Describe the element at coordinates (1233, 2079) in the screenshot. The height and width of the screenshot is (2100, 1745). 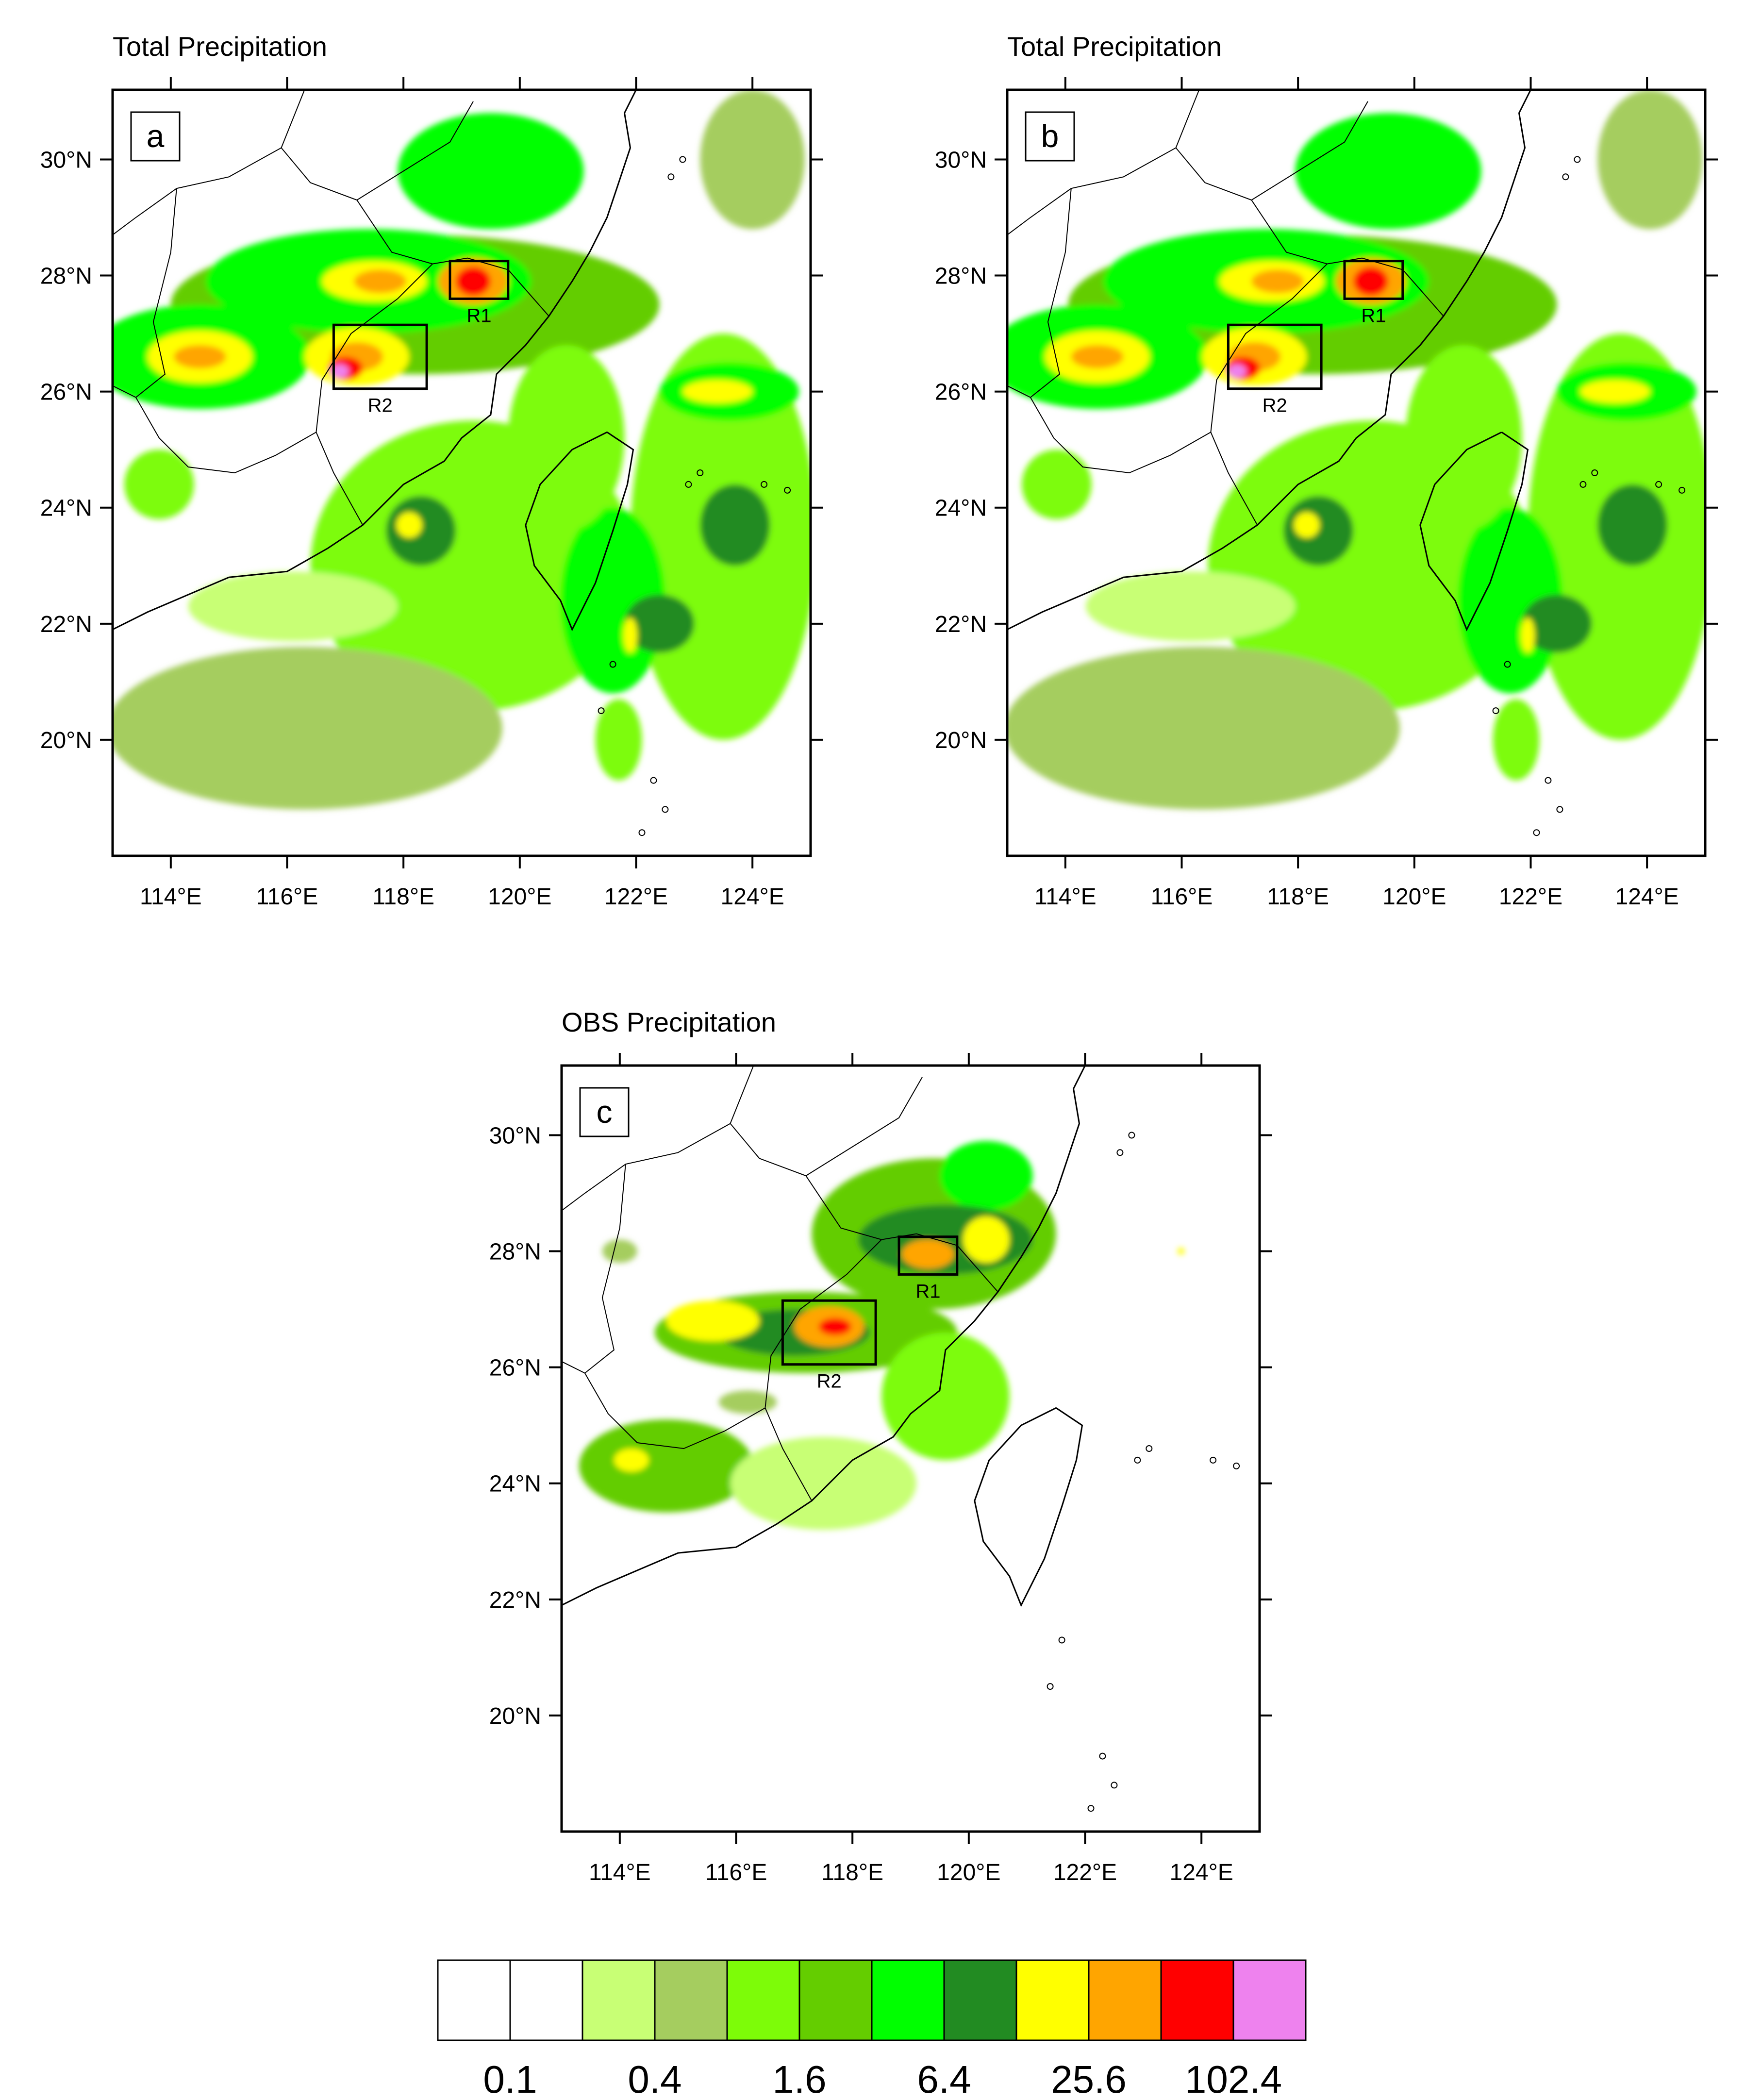
I see `colorbar-label: 102.4` at that location.